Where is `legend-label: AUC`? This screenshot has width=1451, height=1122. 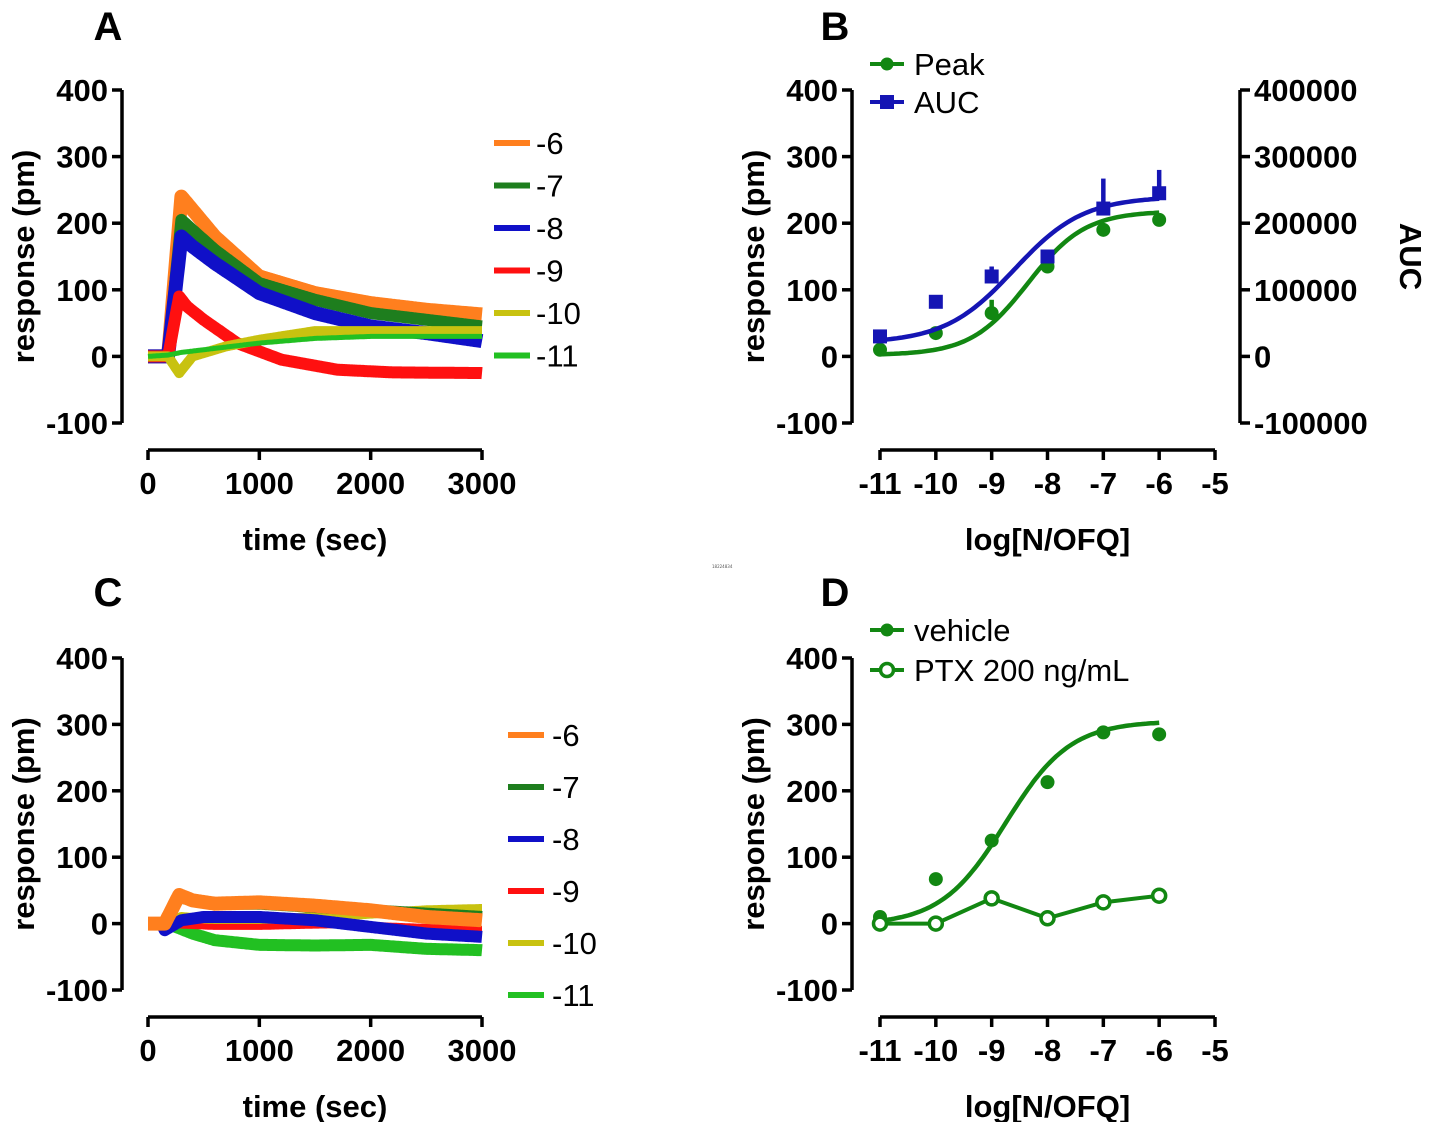
legend-label: AUC is located at coordinates (946, 102).